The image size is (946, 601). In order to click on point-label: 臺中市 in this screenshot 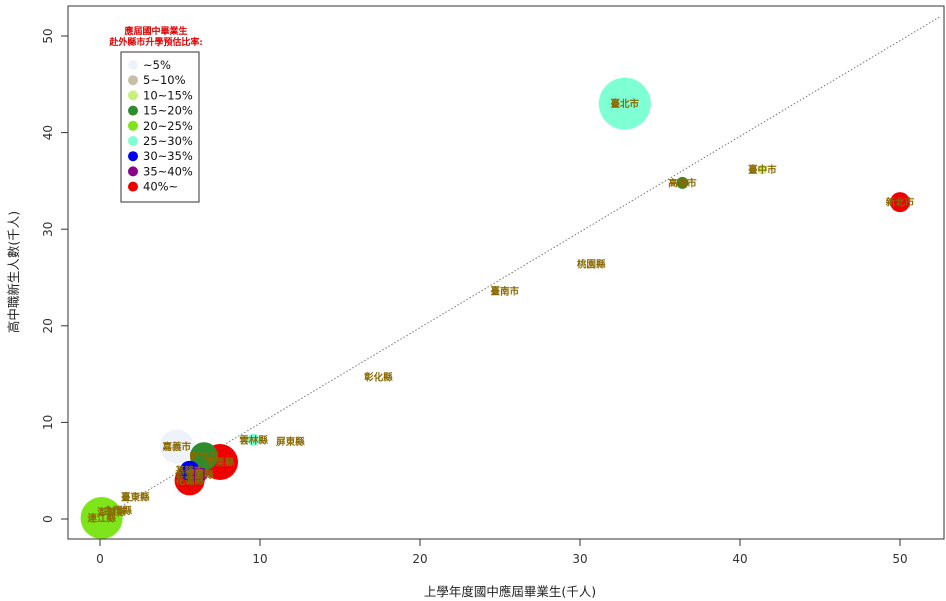, I will do `click(762, 170)`.